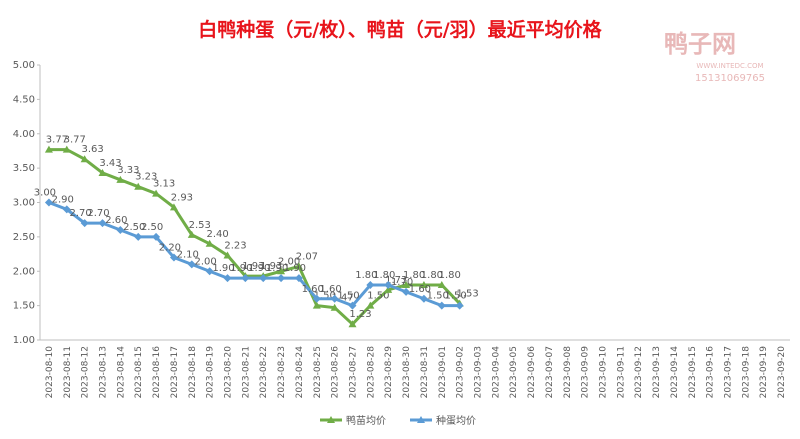 This screenshot has width=800, height=439. I want to click on x-tick-label: 2023-08-21, so click(246, 372).